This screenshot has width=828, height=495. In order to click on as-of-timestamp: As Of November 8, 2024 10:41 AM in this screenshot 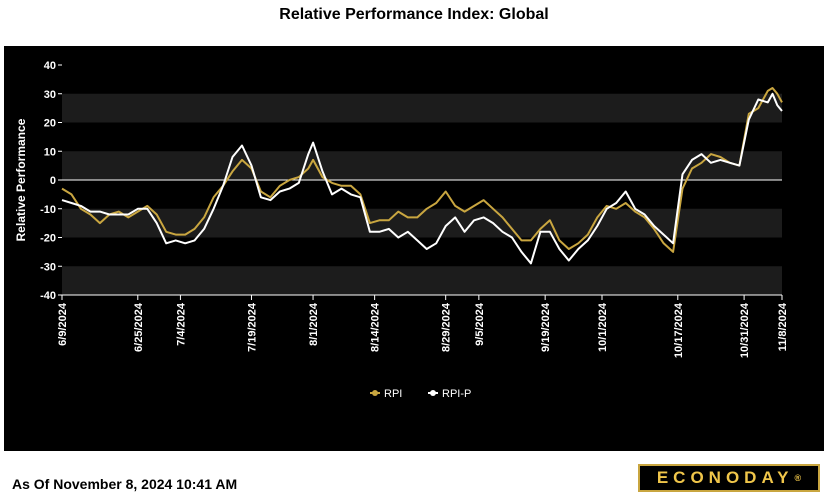, I will do `click(125, 484)`.